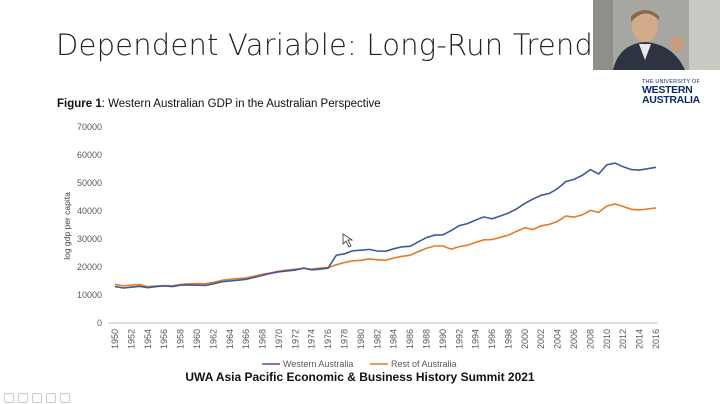  I want to click on x-tick-label: 1998, so click(508, 339).